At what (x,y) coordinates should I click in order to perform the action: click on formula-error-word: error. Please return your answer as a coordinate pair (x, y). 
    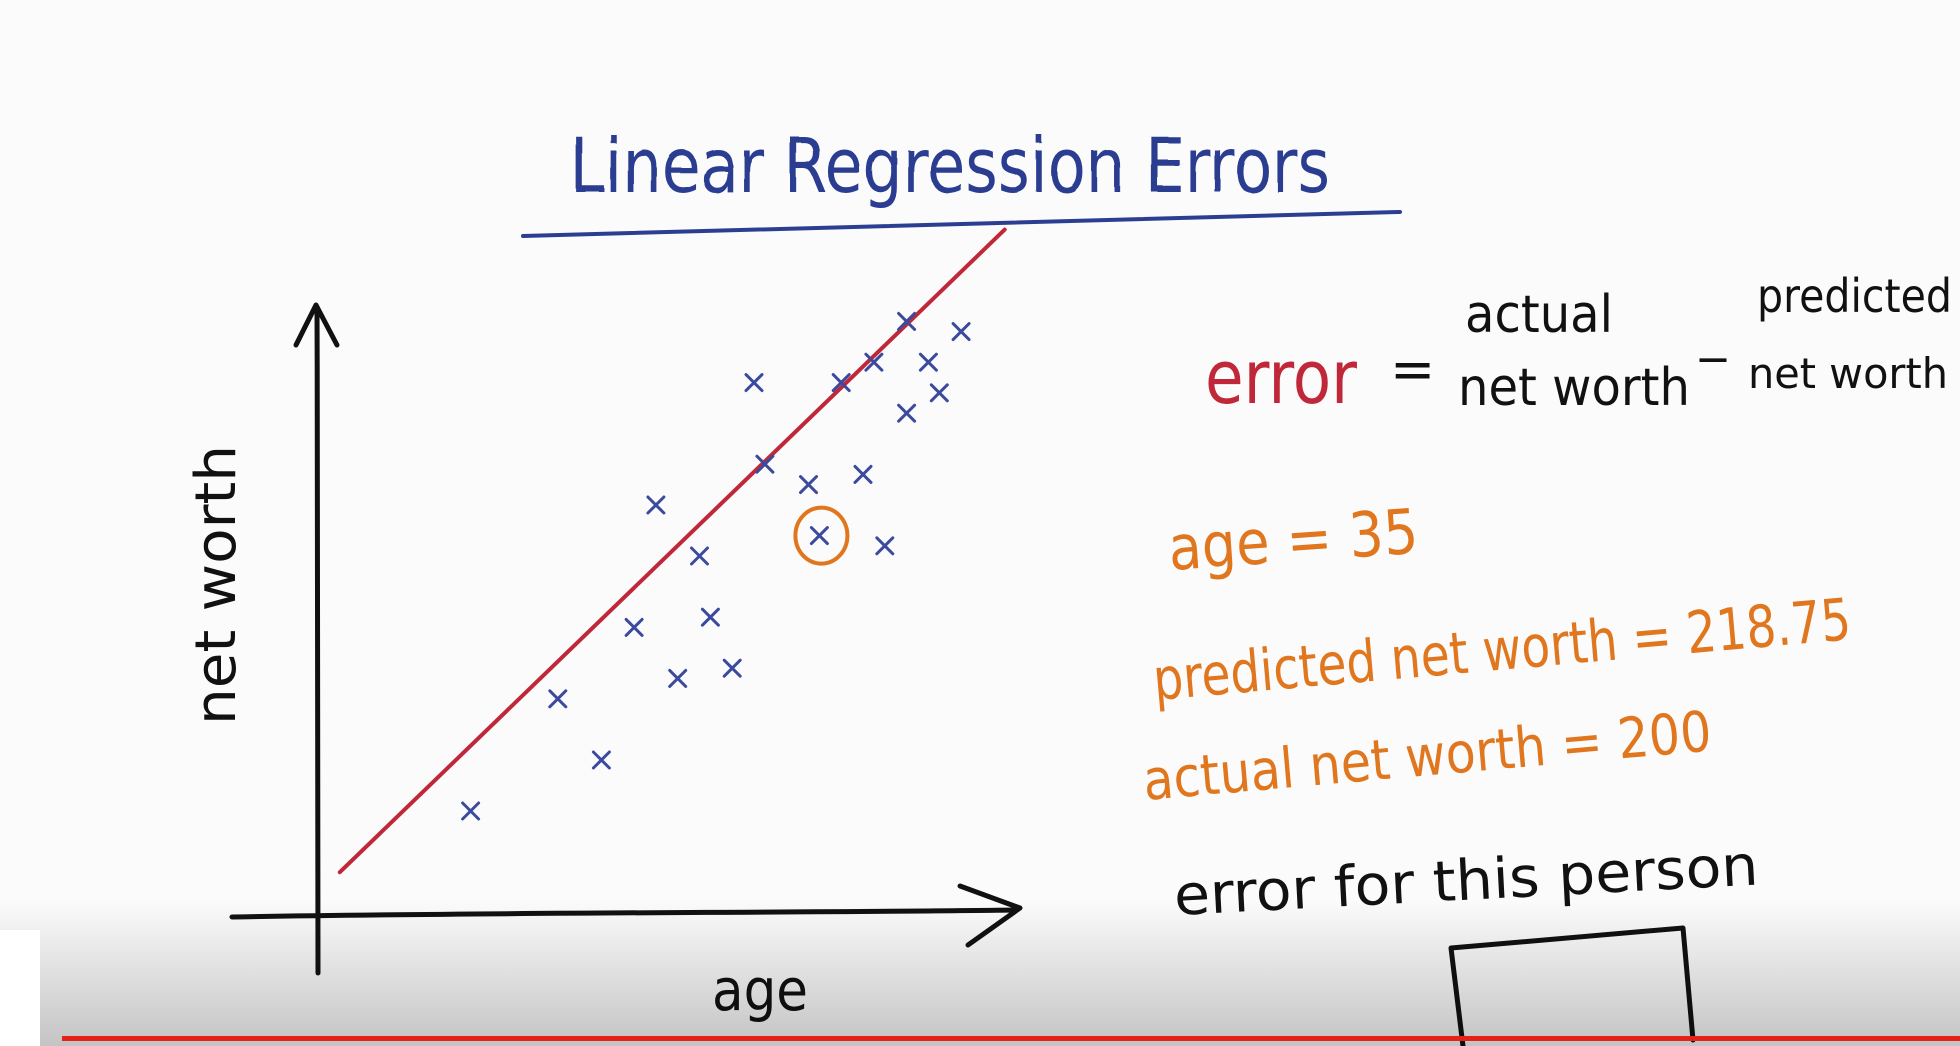
    Looking at the image, I should click on (1281, 378).